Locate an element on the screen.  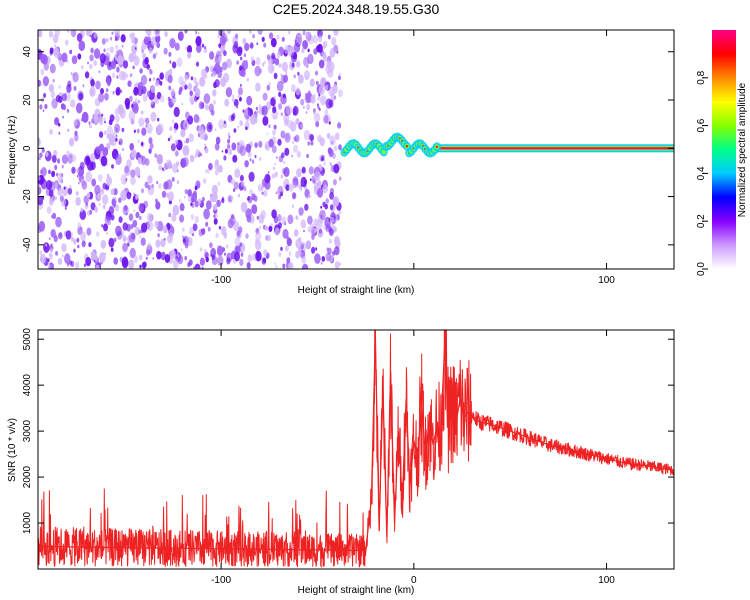
snr-y-label: SNR (10 * v/v) is located at coordinates (12, 450).